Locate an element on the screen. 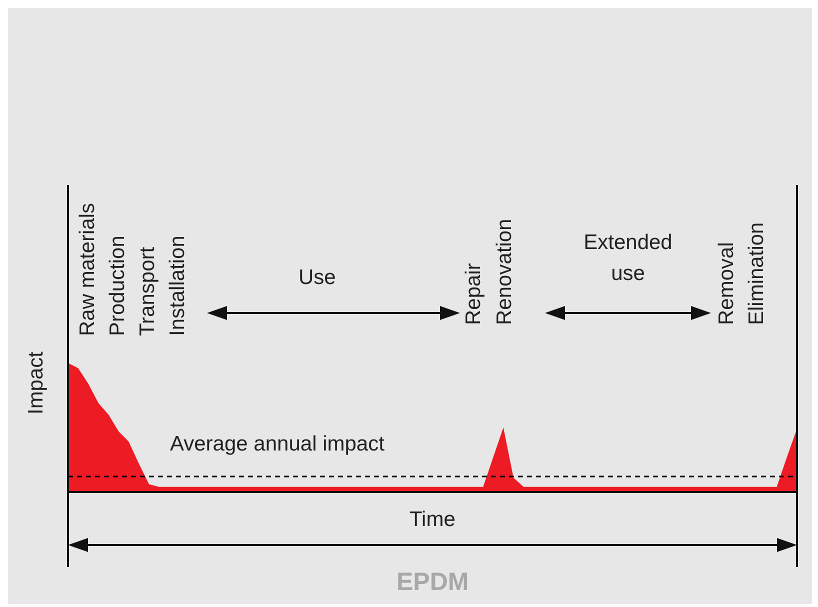  ref-line-label: Average annual impact is located at coordinates (277, 444).